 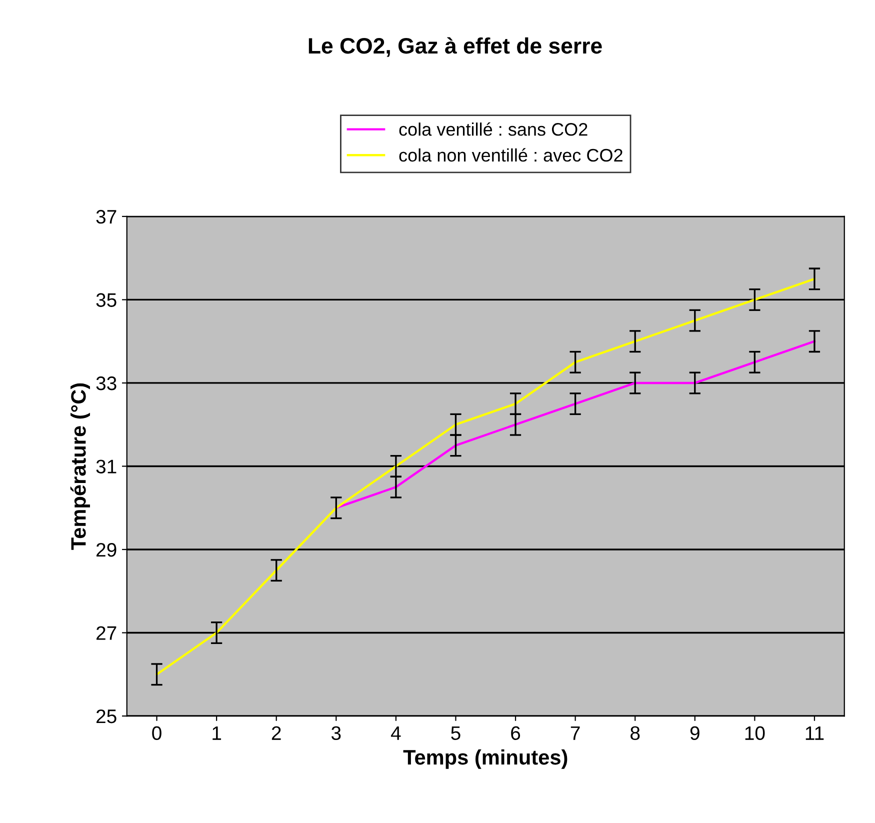 What do you see at coordinates (485, 759) in the screenshot?
I see `x-axis-title: Temps (minutes)` at bounding box center [485, 759].